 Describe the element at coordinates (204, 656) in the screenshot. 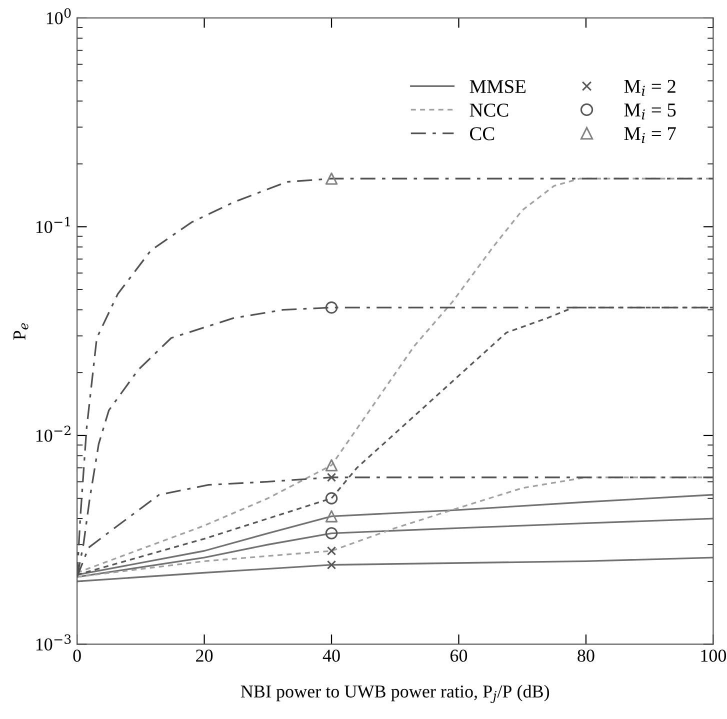

I see `x-tick-label: 20` at that location.